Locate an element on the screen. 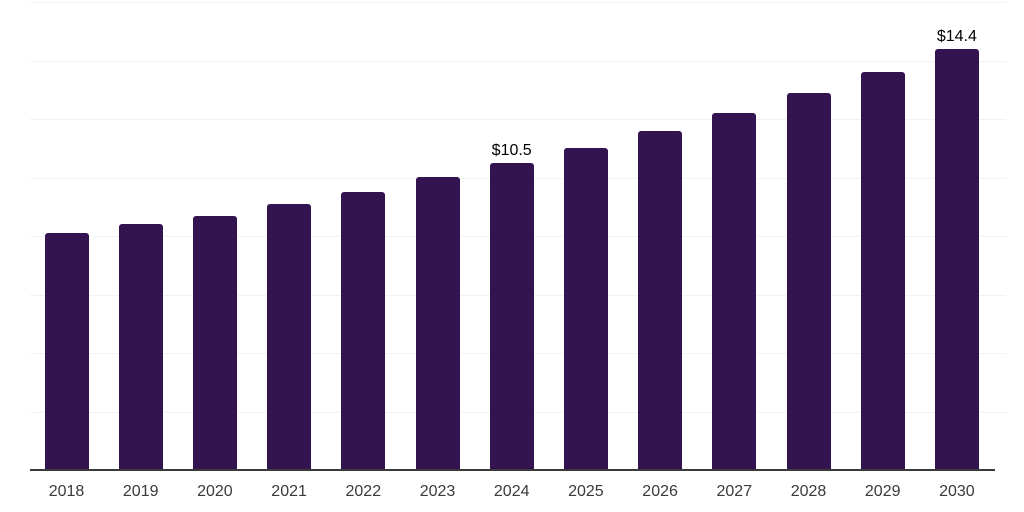 This screenshot has height=512, width=1024. x-tick-2027: 2027 is located at coordinates (734, 491).